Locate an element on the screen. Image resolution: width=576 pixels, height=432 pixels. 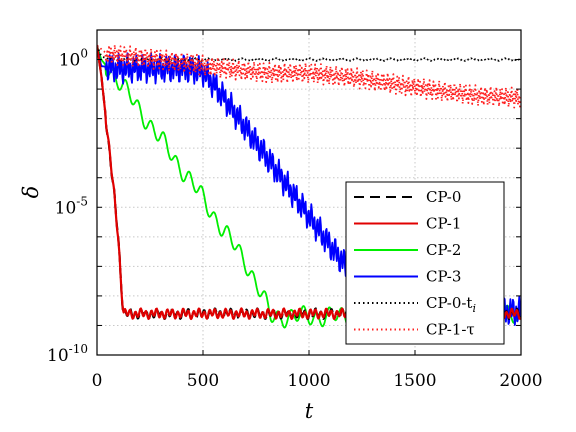
y-tick-label: 10⁻⁵ is located at coordinates (71, 206).